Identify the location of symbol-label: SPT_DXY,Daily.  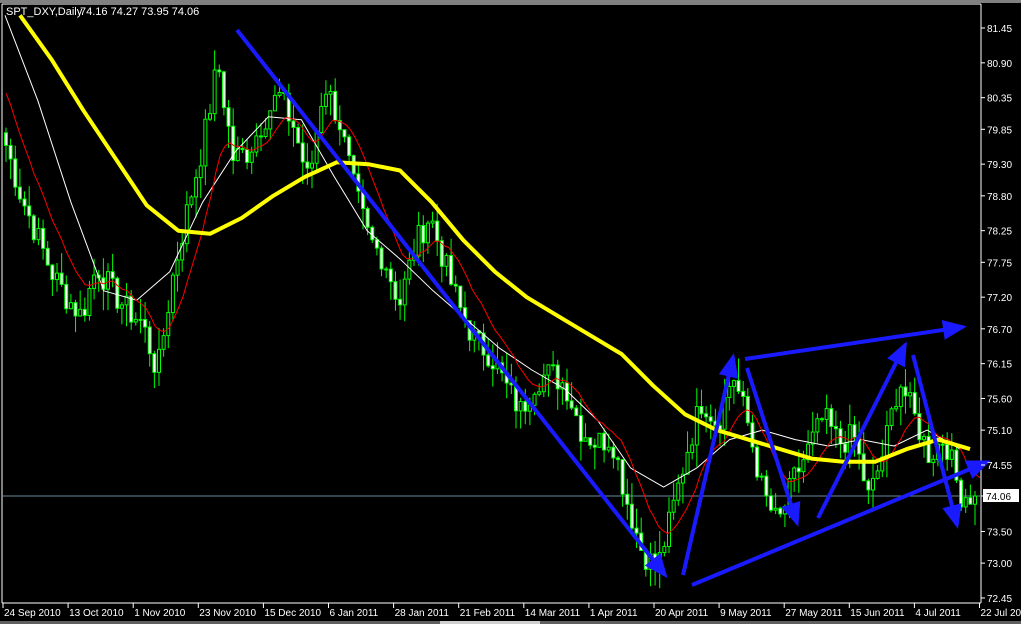
(44, 12).